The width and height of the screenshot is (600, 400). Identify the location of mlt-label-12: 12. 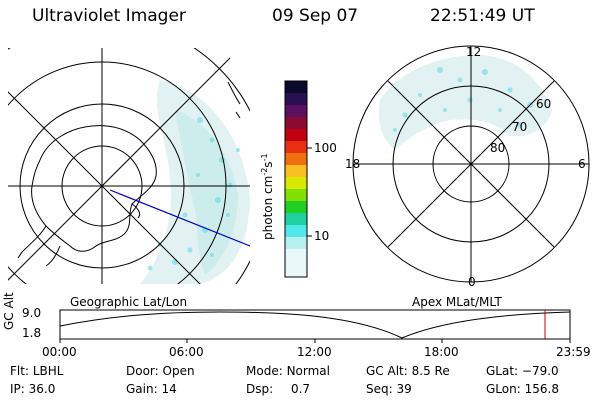
(474, 52).